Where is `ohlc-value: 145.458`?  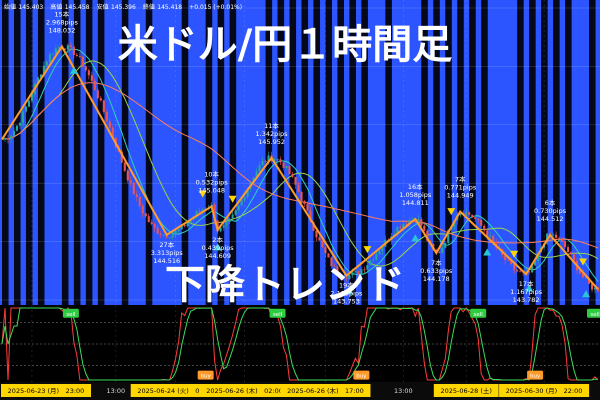 ohlc-value: 145.458 is located at coordinates (77, 7).